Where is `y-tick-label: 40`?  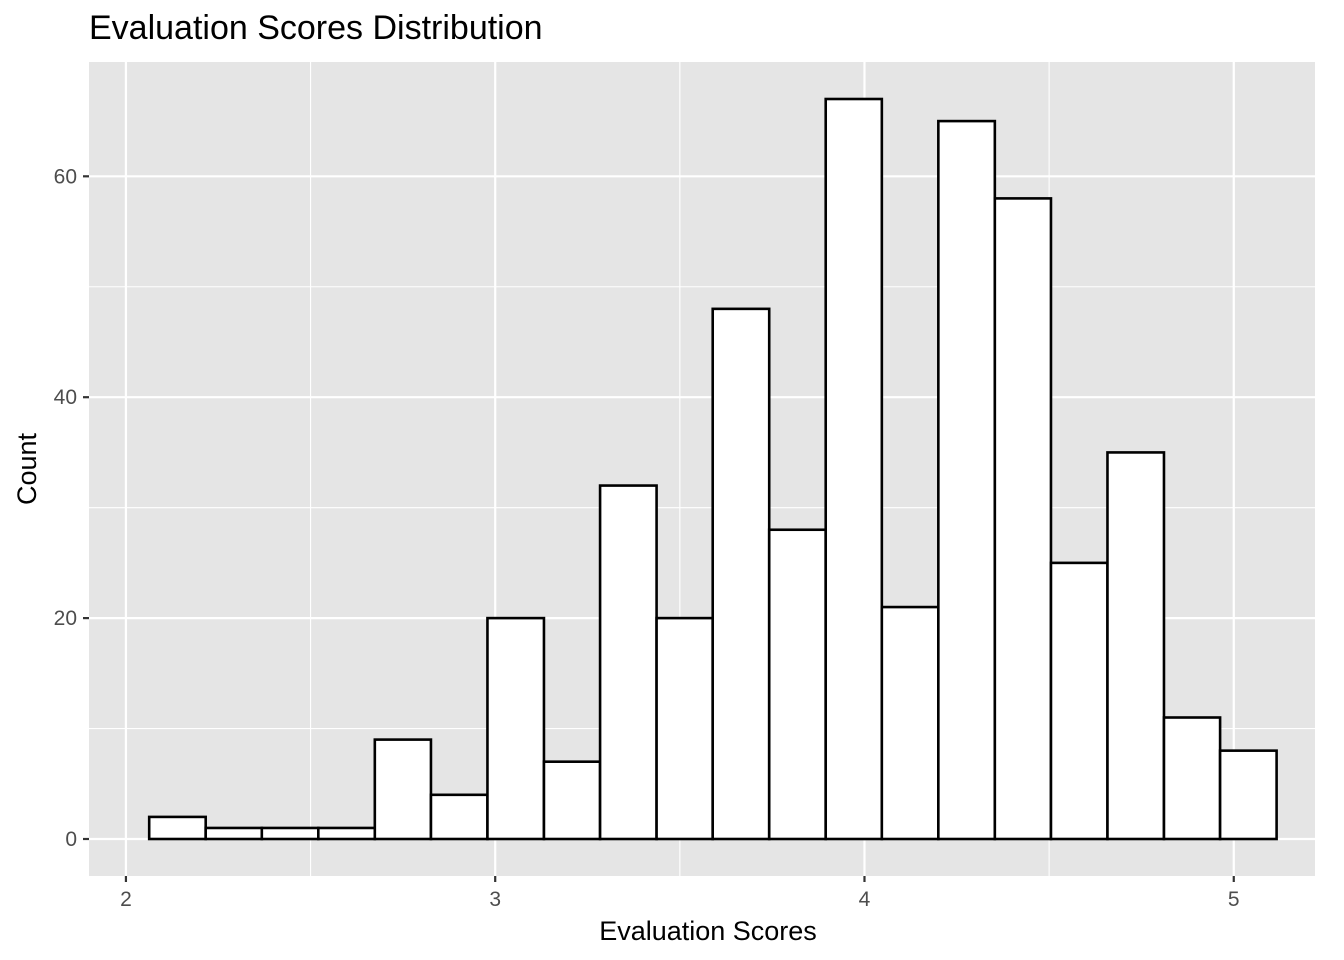 y-tick-label: 40 is located at coordinates (65, 397).